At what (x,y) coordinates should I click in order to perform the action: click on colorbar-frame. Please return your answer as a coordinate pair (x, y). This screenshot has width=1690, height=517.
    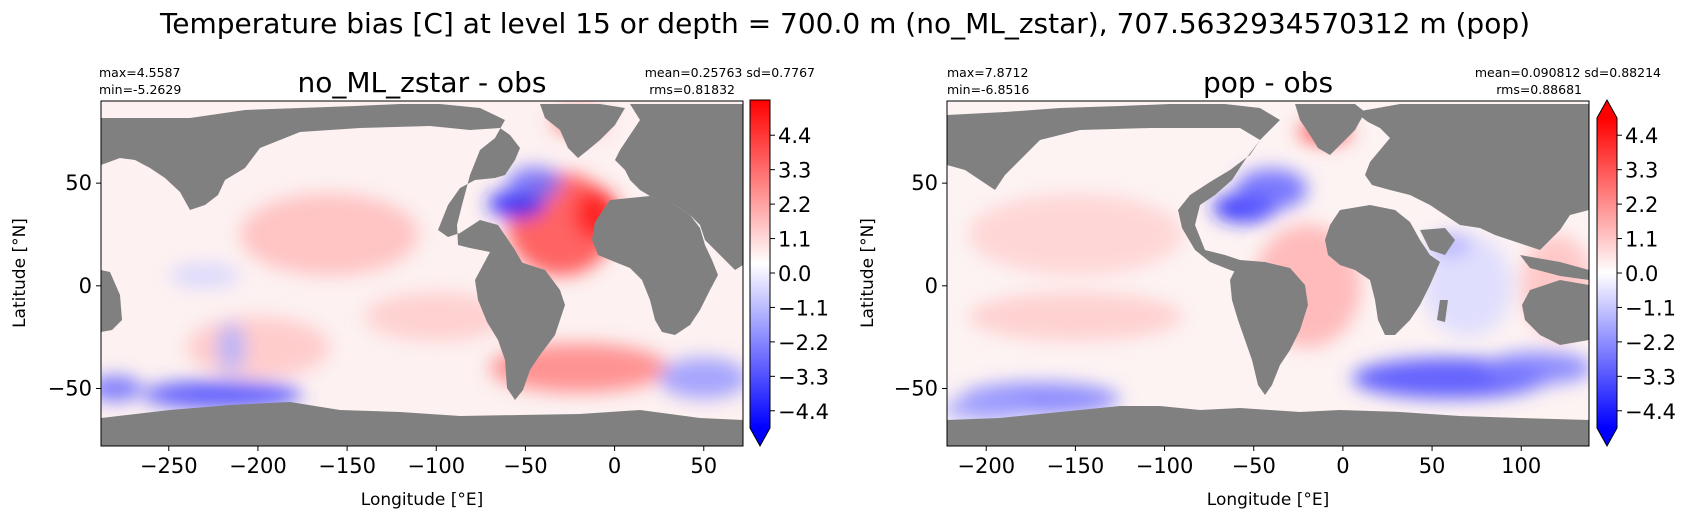
    Looking at the image, I should click on (760, 273).